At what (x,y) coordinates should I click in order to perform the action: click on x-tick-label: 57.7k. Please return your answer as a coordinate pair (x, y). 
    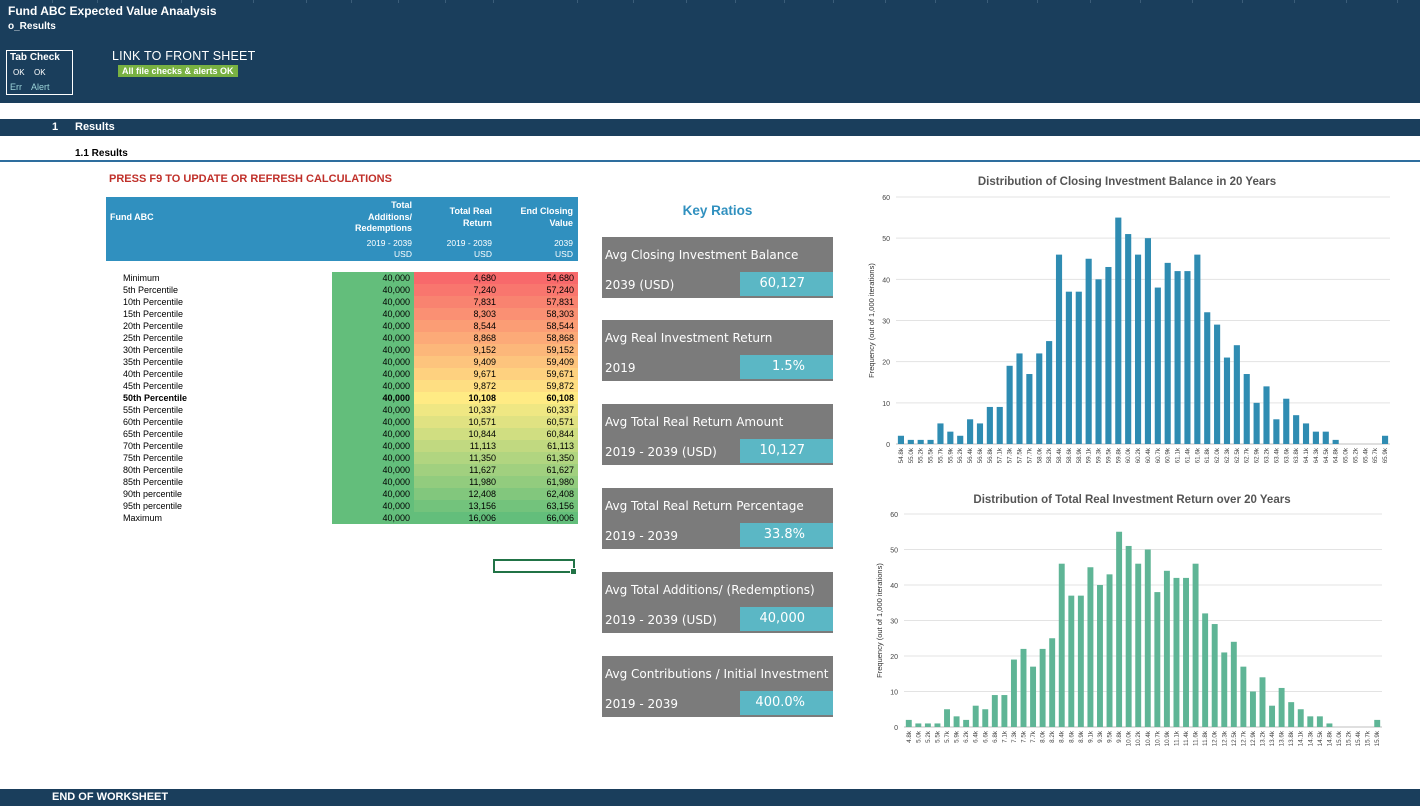
    Looking at the image, I should click on (1029, 455).